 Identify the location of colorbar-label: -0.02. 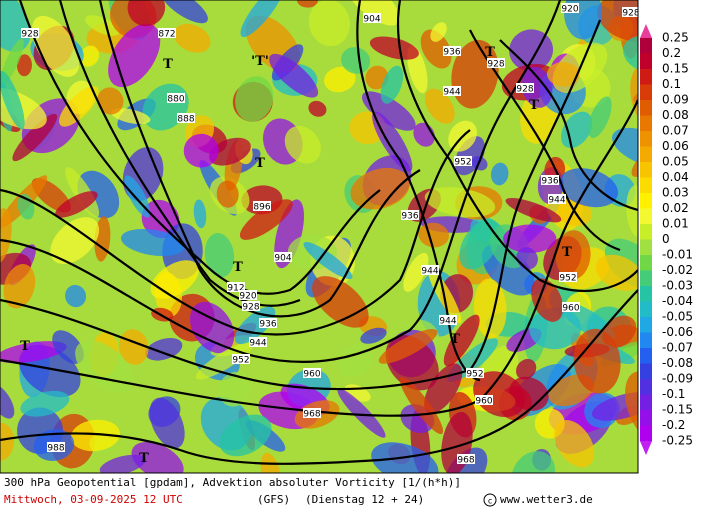
(677, 270).